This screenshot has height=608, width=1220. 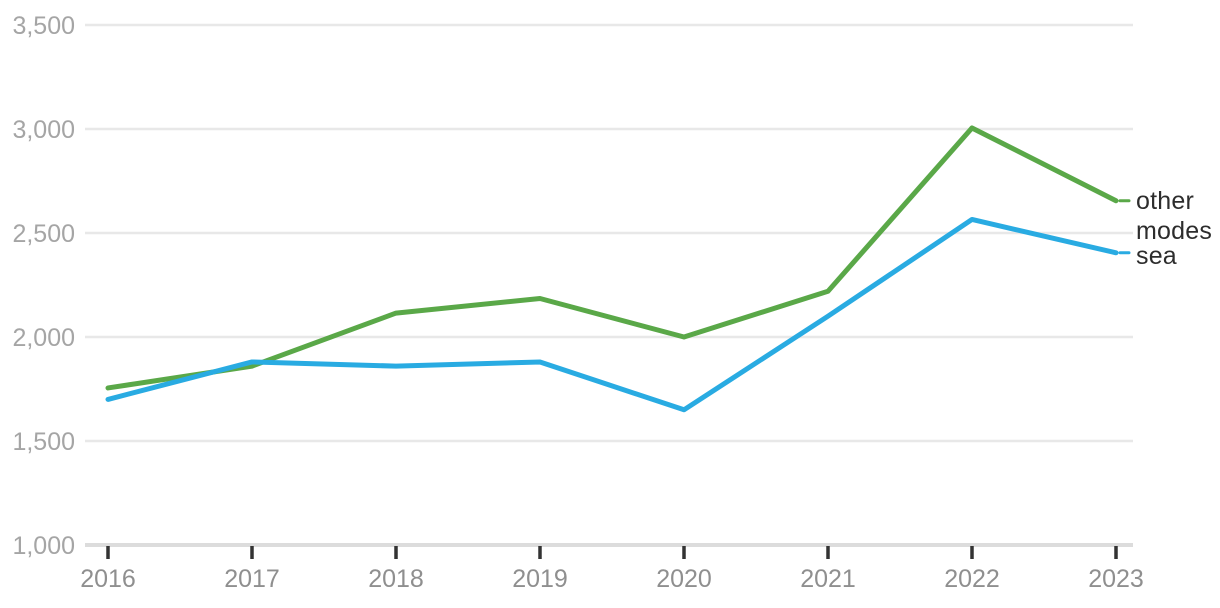 I want to click on x-axis-tick-label: 2020, so click(x=684, y=579).